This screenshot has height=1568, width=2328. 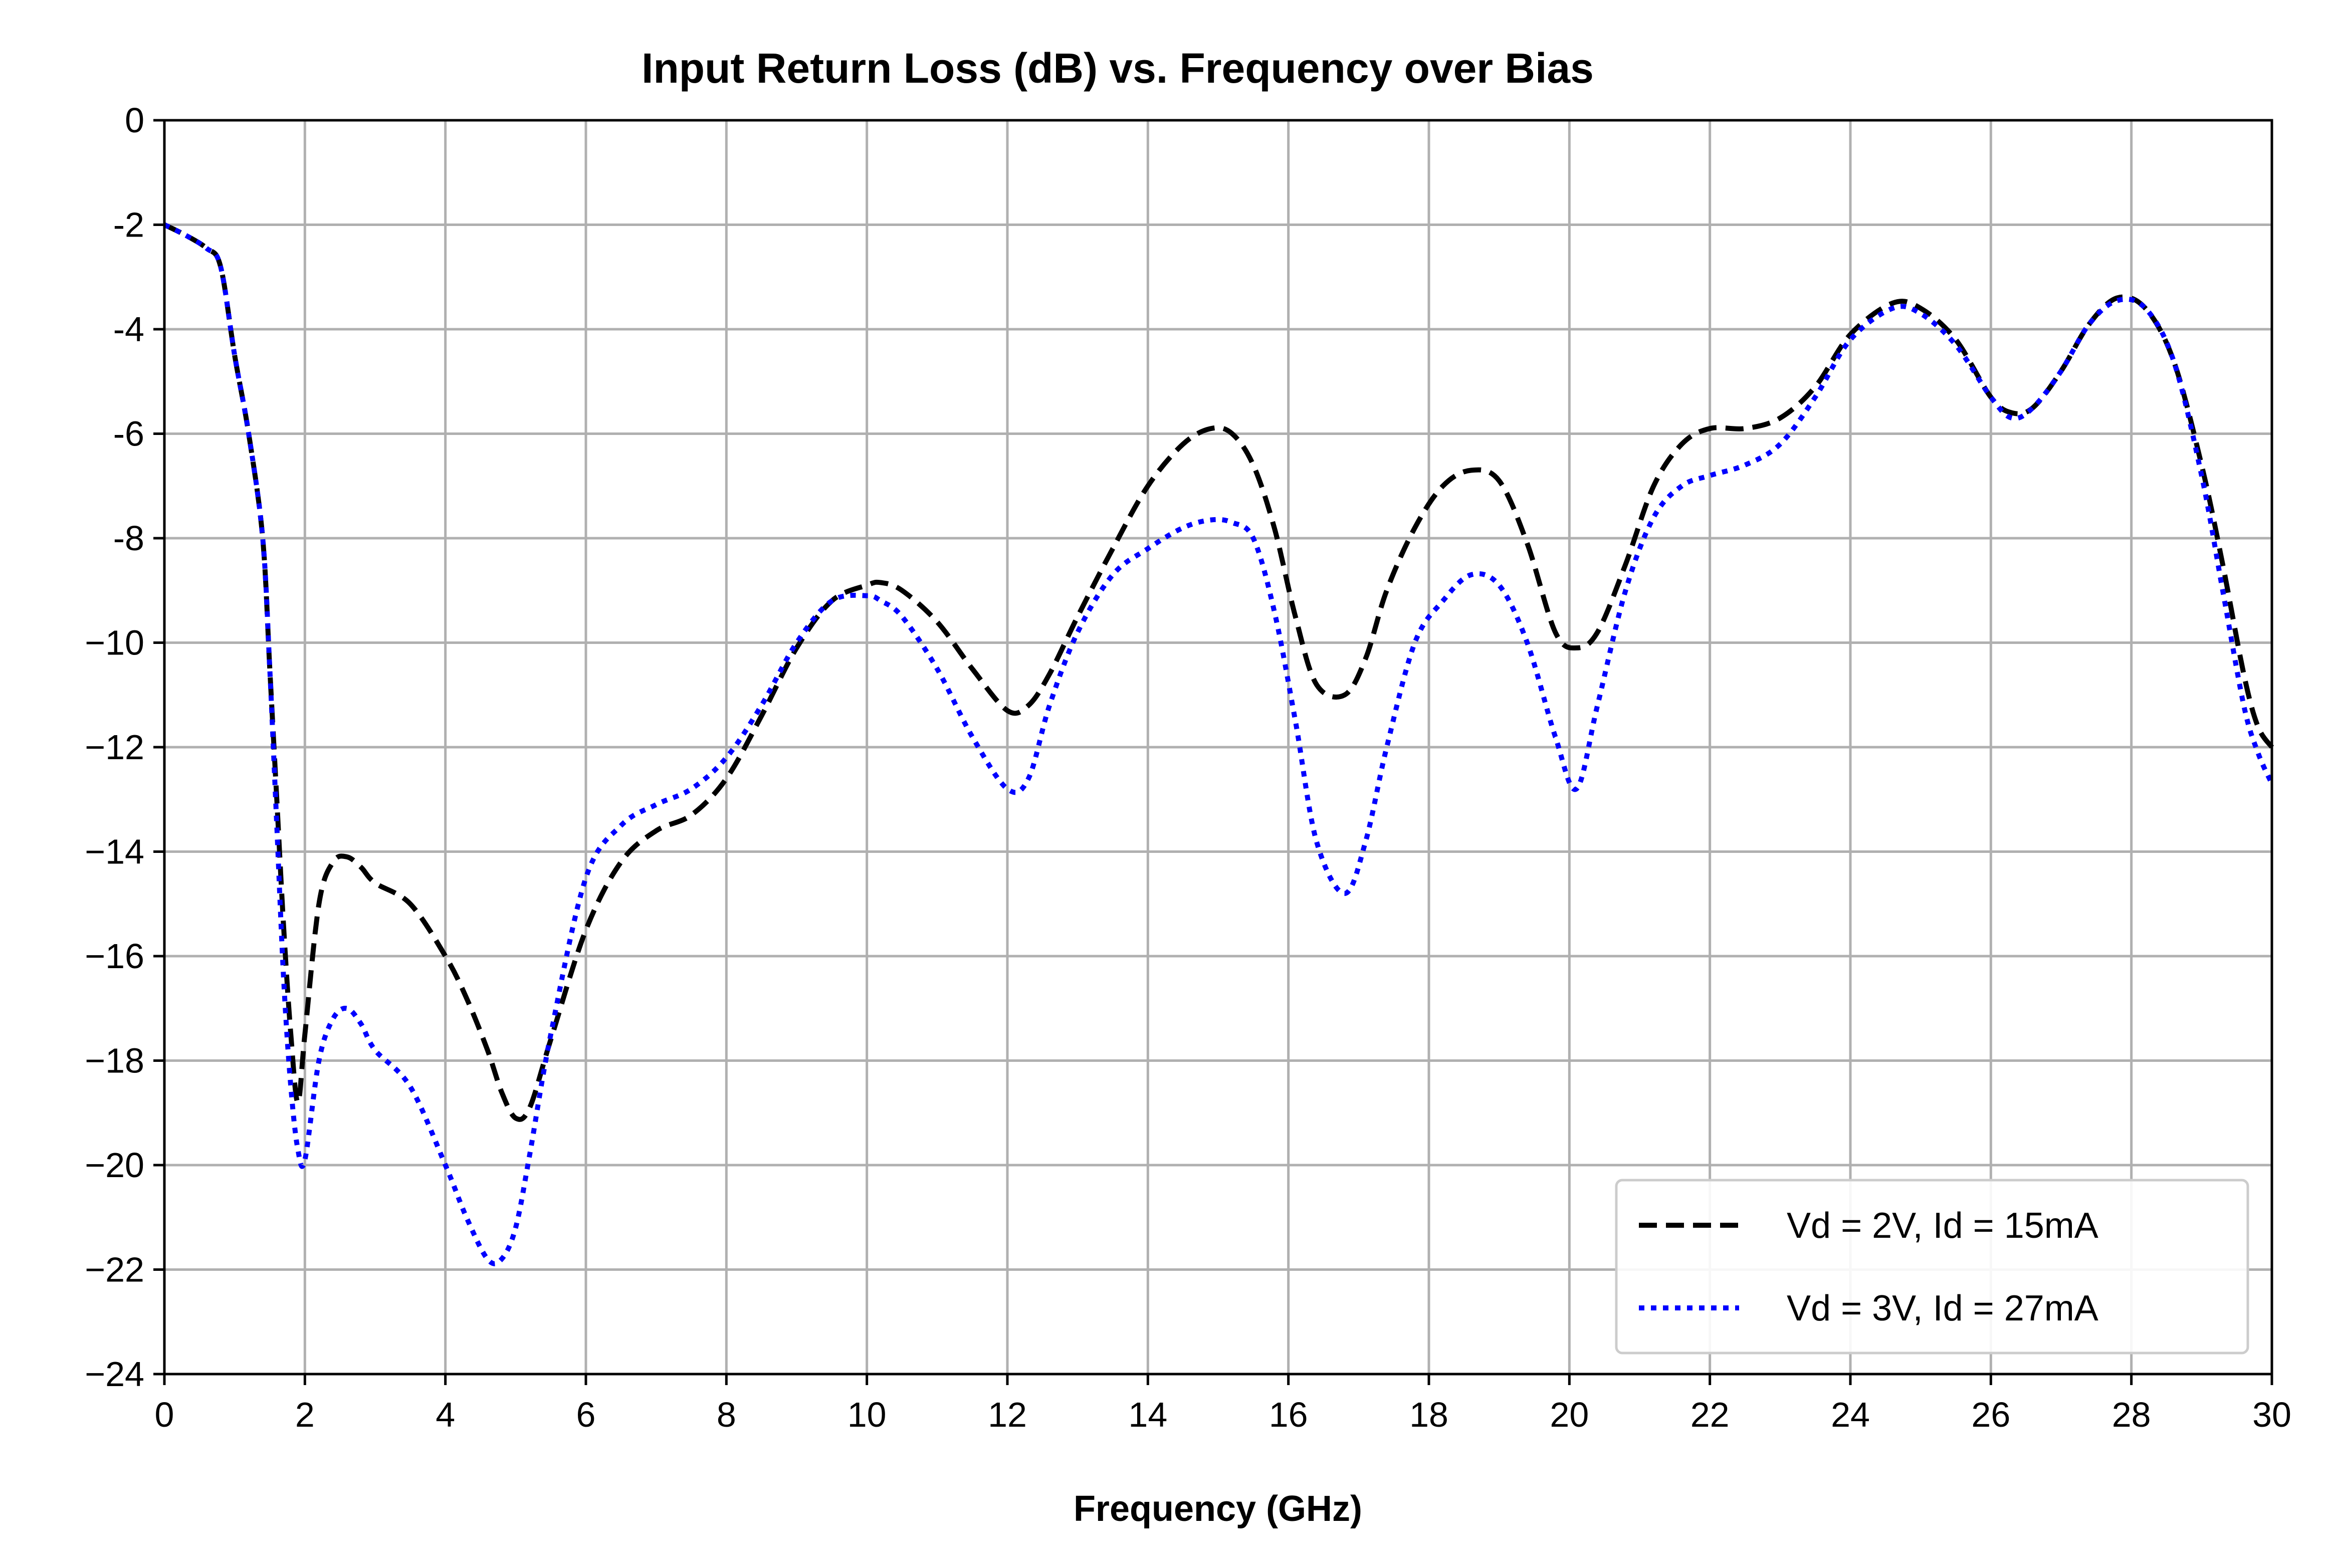 I want to click on legend-box, so click(x=1932, y=1267).